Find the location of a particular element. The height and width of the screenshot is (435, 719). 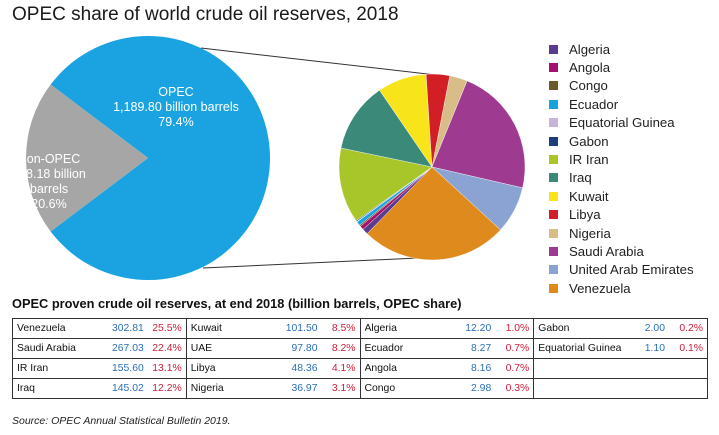

opec-share: 25.5% is located at coordinates (167, 328).